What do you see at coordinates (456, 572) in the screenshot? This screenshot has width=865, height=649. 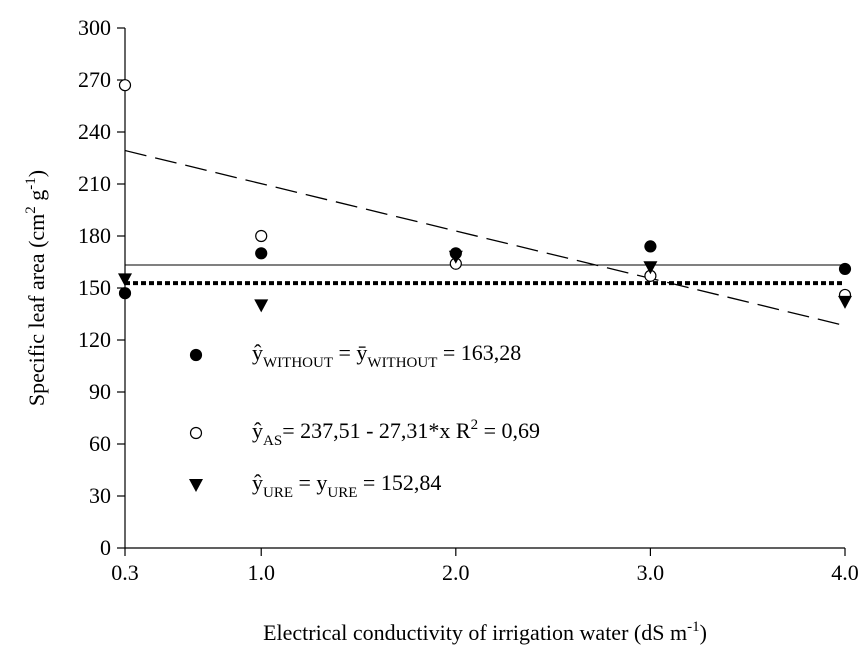 I see `x-tick-label: 2.0` at bounding box center [456, 572].